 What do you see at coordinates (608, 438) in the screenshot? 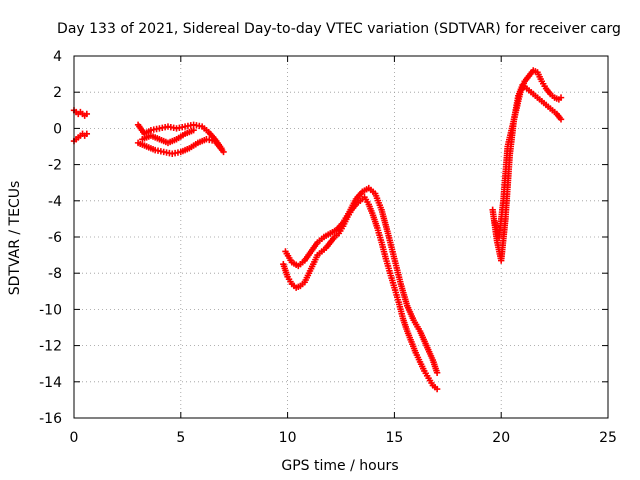
I see `x-tick-label: 25` at bounding box center [608, 438].